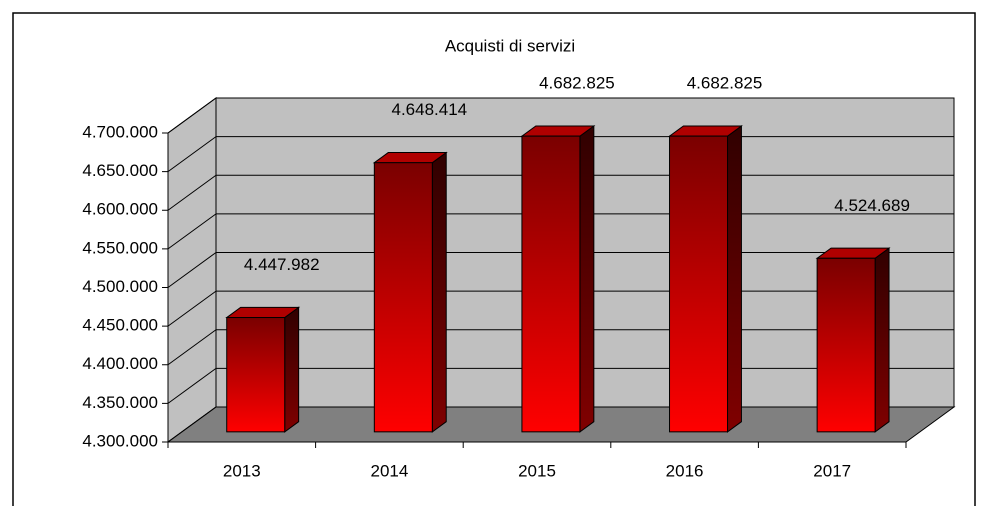 The height and width of the screenshot is (506, 987). What do you see at coordinates (872, 205) in the screenshot?
I see `data-label: 4.524.689` at bounding box center [872, 205].